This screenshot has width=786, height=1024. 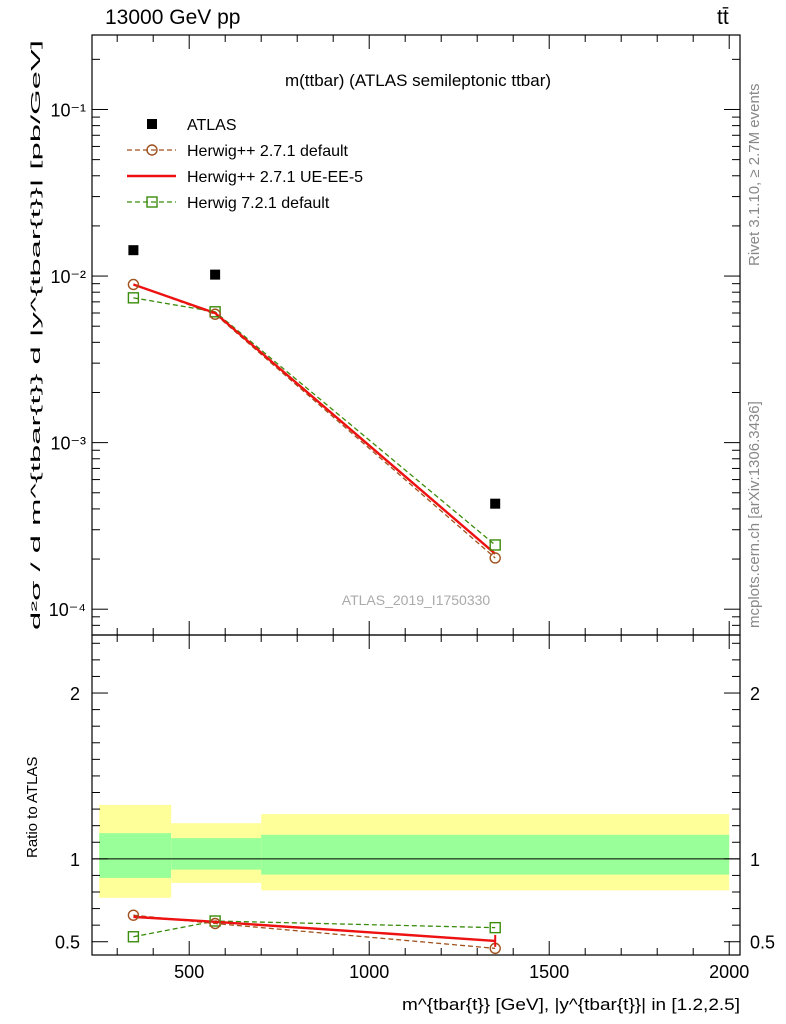 I want to click on analysis-watermark: ATLAS_2019_I1750330, so click(x=416, y=600).